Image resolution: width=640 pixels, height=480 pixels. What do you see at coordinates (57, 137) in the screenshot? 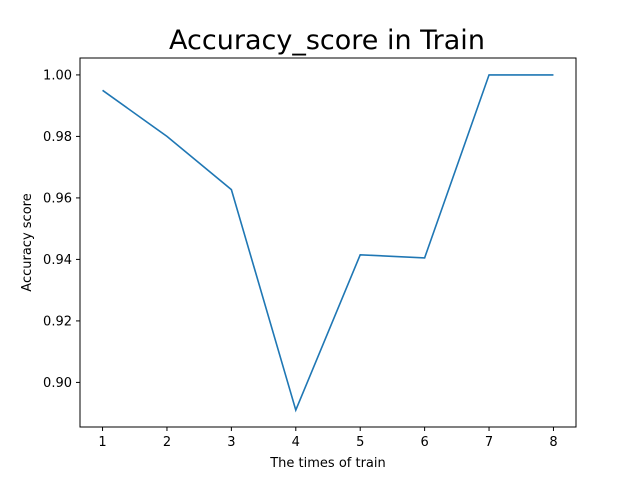
I see `y-tick-label: 0.98` at bounding box center [57, 137].